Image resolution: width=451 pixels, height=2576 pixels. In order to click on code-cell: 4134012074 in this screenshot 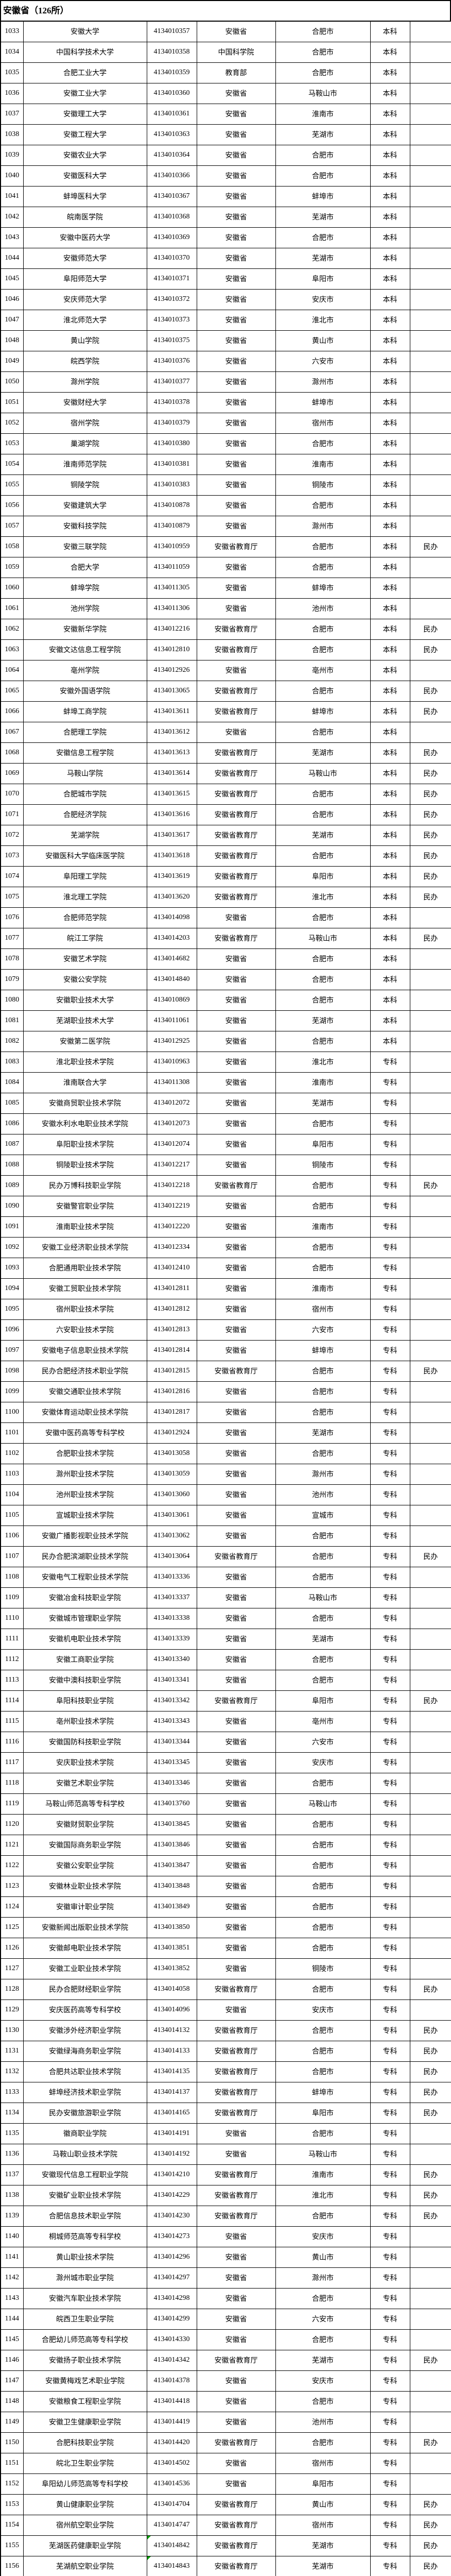, I will do `click(171, 1144)`.